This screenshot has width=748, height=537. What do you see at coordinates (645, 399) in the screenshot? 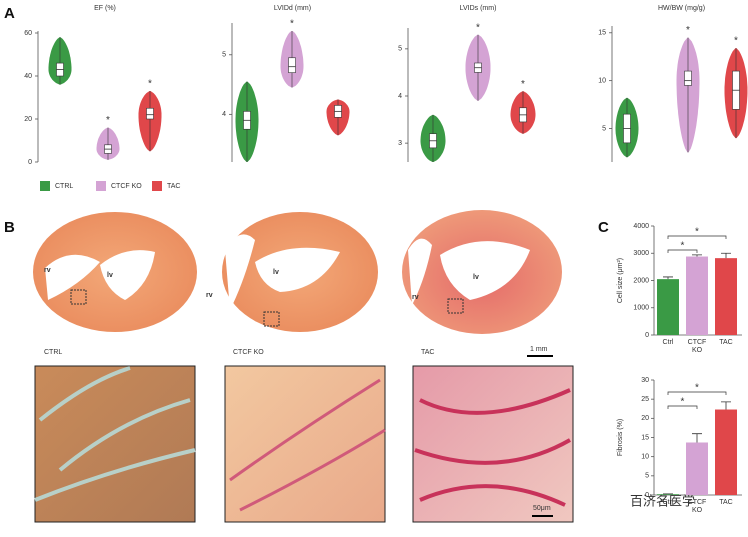
I see `y-tick-label: 25` at bounding box center [645, 399].